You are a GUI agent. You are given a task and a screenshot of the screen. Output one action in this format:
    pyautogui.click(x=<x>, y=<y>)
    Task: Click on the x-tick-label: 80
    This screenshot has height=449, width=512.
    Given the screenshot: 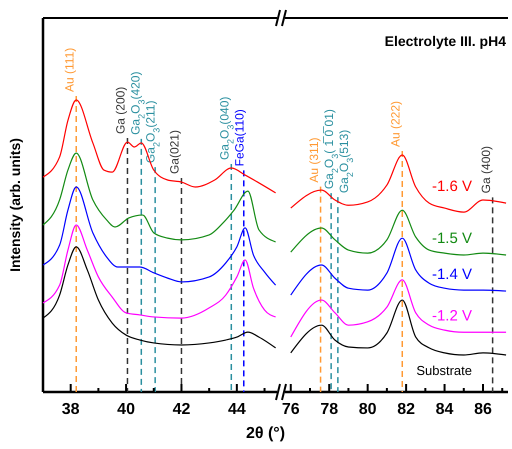 What is the action you would take?
    pyautogui.click(x=367, y=409)
    